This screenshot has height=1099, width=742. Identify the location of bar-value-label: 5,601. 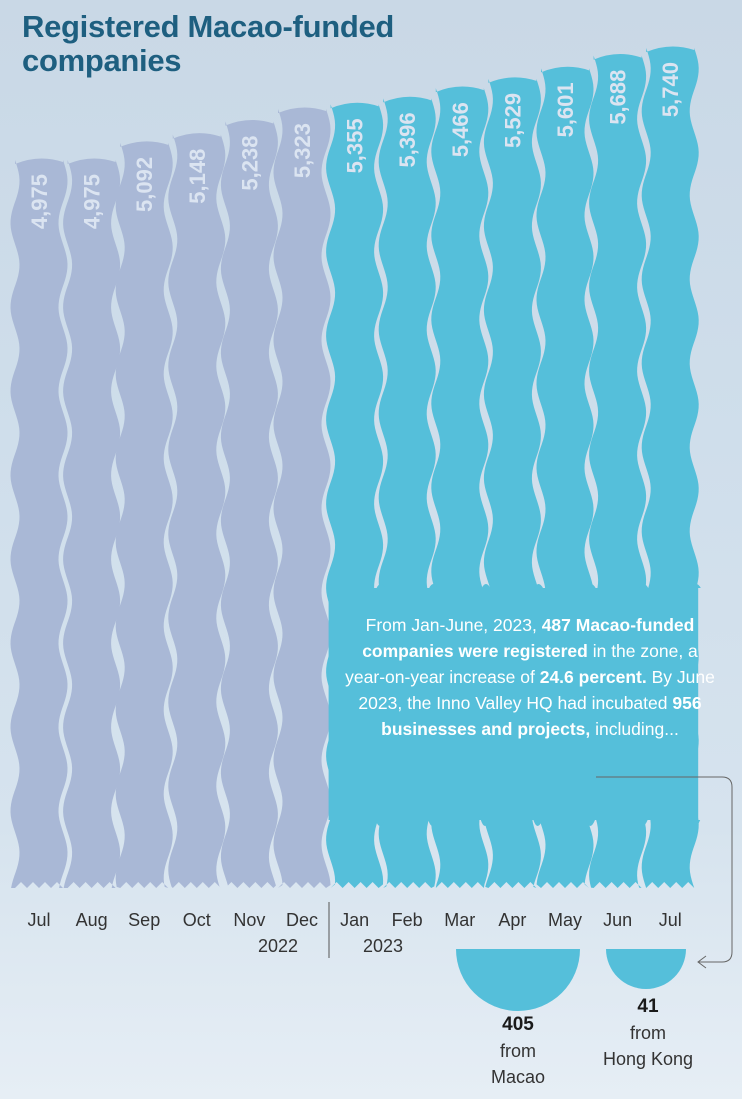
(565, 109).